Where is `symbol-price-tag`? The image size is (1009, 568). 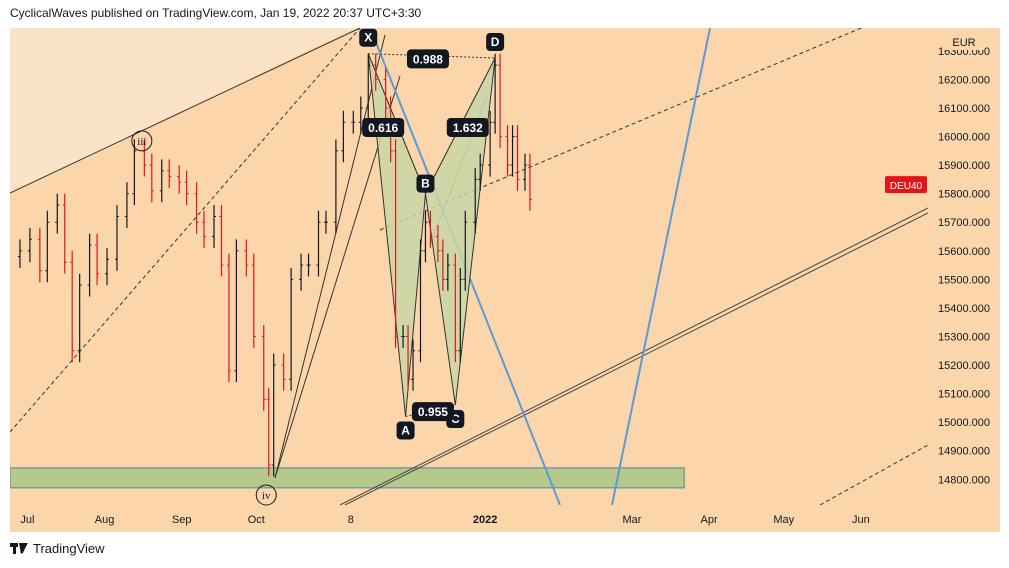
symbol-price-tag is located at coordinates (906, 185).